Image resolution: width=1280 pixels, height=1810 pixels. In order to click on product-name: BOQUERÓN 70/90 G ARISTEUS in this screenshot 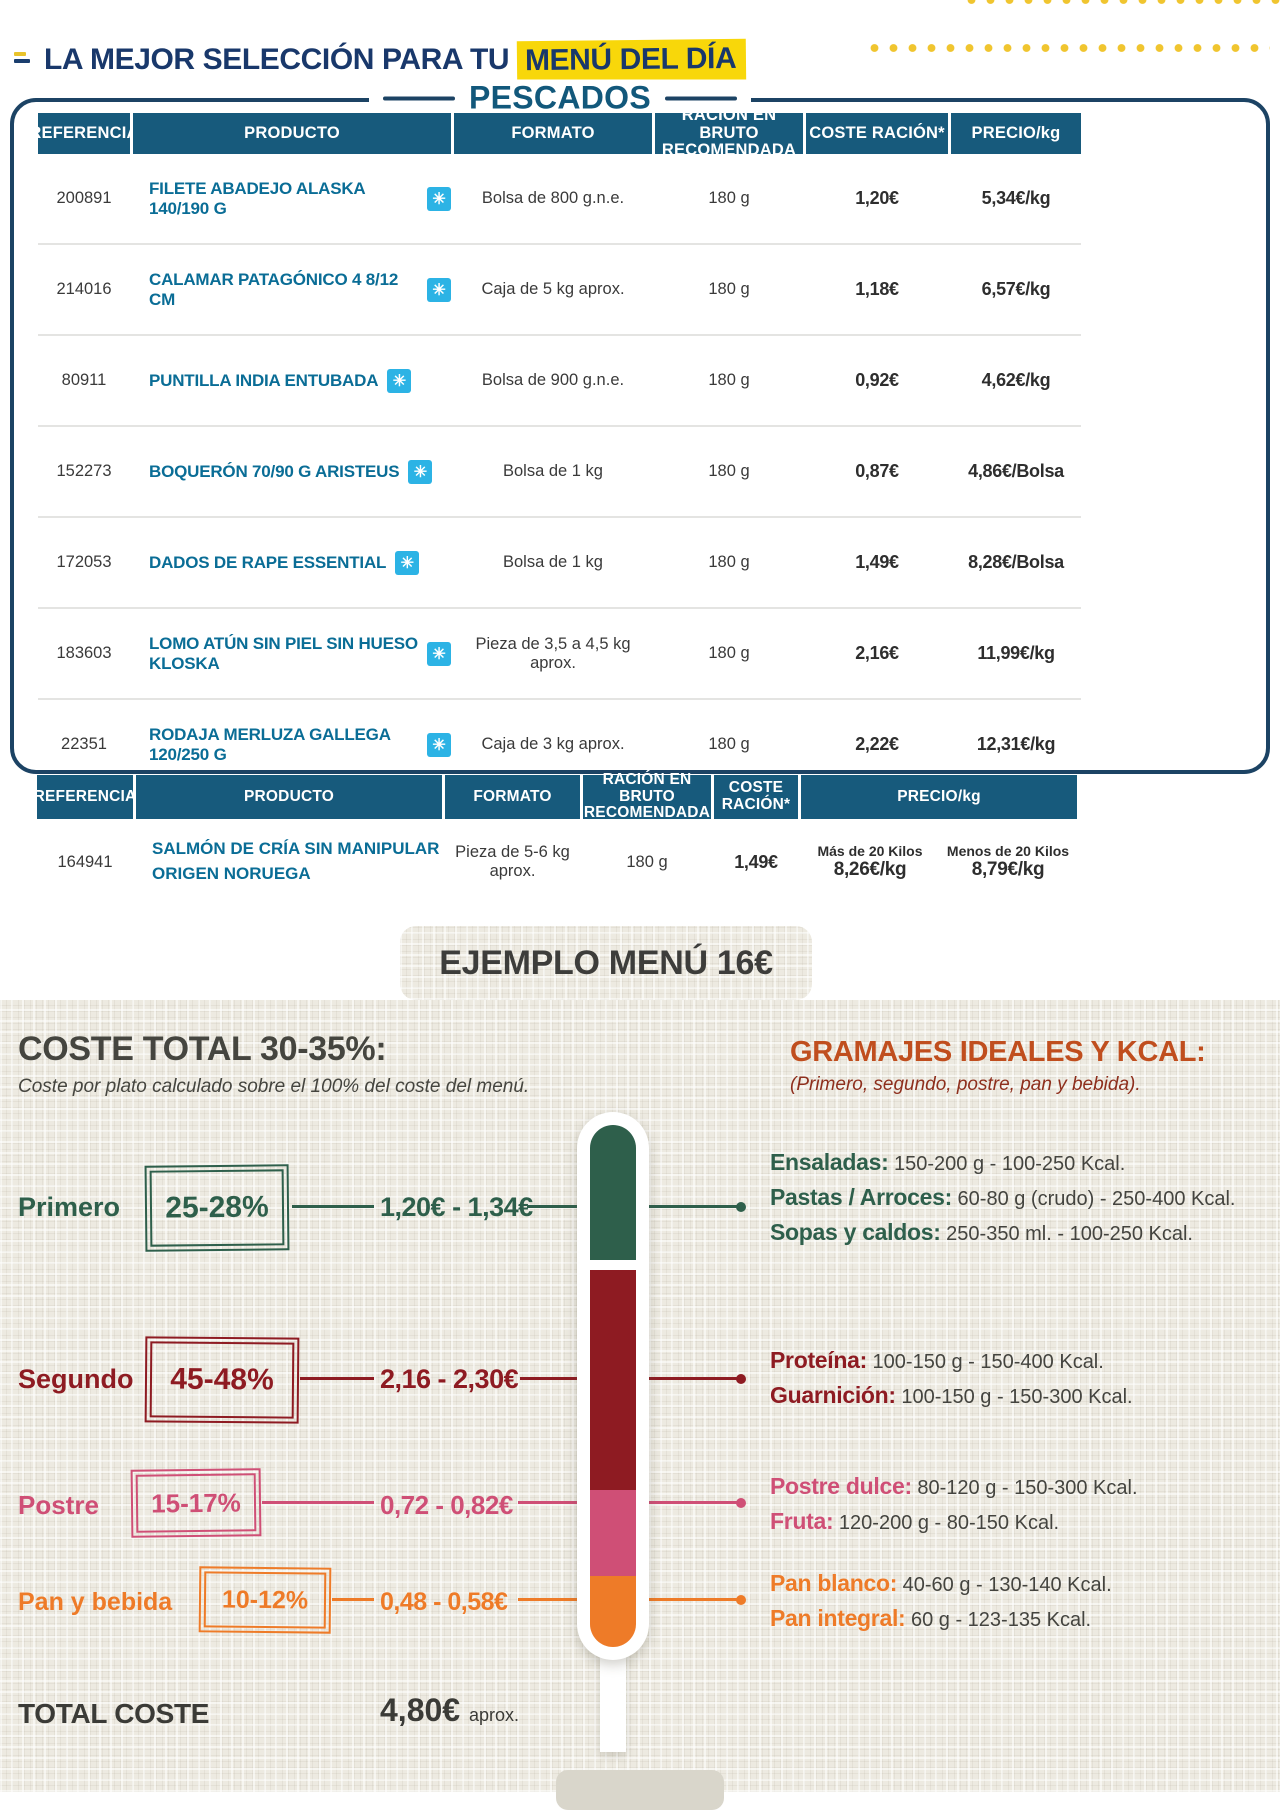, I will do `click(274, 471)`.